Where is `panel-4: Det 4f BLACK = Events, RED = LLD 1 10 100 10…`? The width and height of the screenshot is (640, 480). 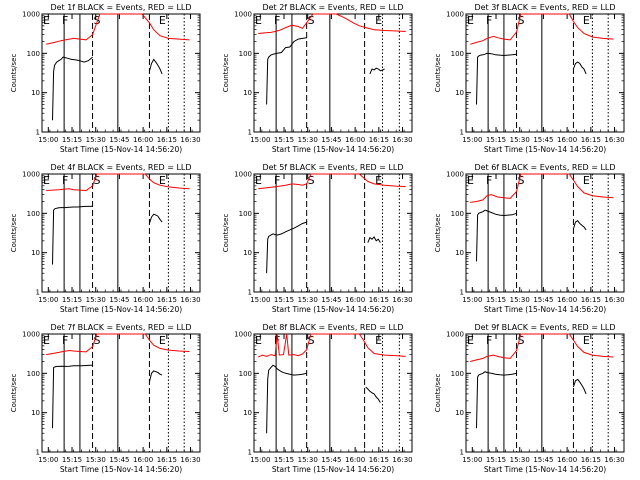
panel-4: Det 4f BLACK = Events, RED = LLD 1 10 100 10… is located at coordinates (105, 238).